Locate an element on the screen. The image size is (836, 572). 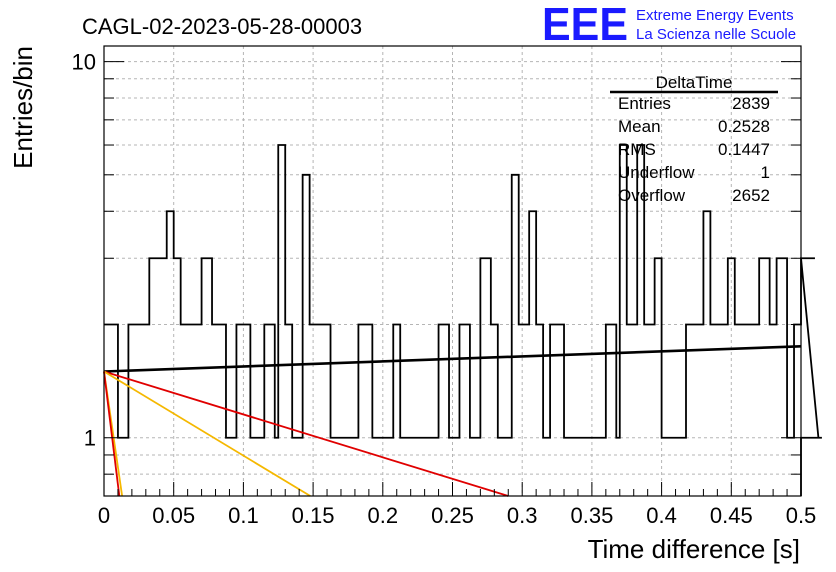
y-tick-label: 1 is located at coordinates (90, 438).